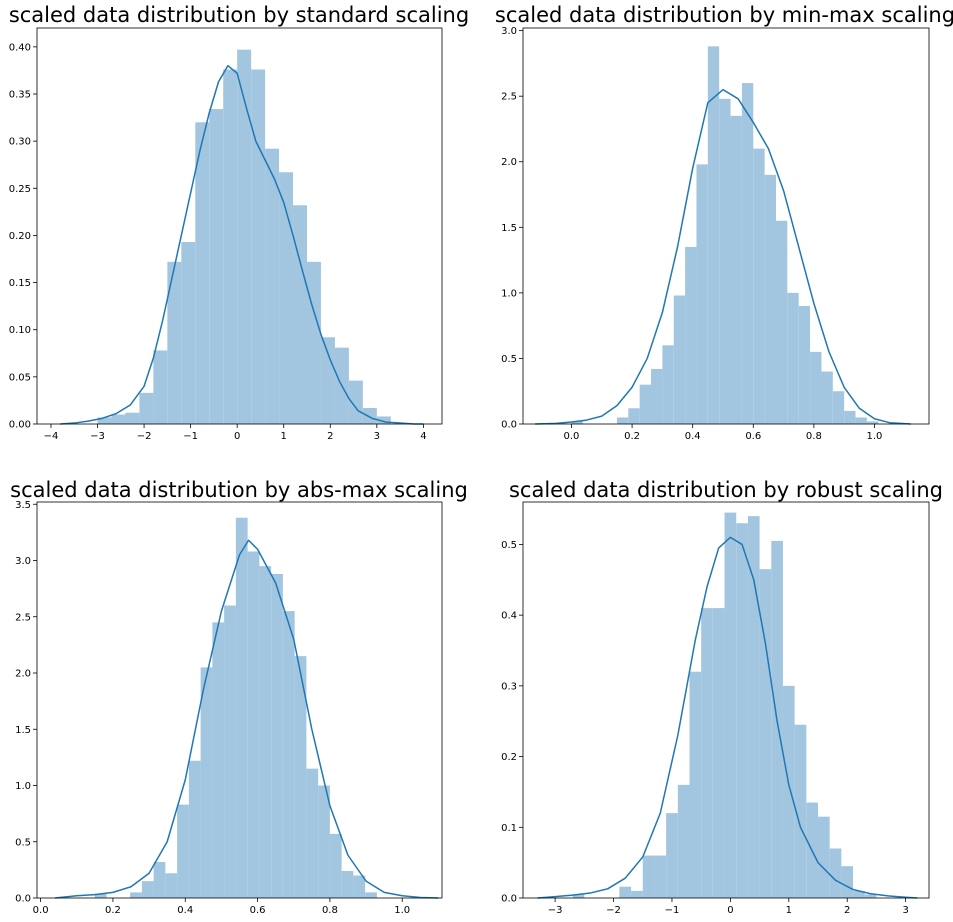 The image size is (953, 922). What do you see at coordinates (20, 283) in the screenshot?
I see `y-tick-label: 0.15` at bounding box center [20, 283].